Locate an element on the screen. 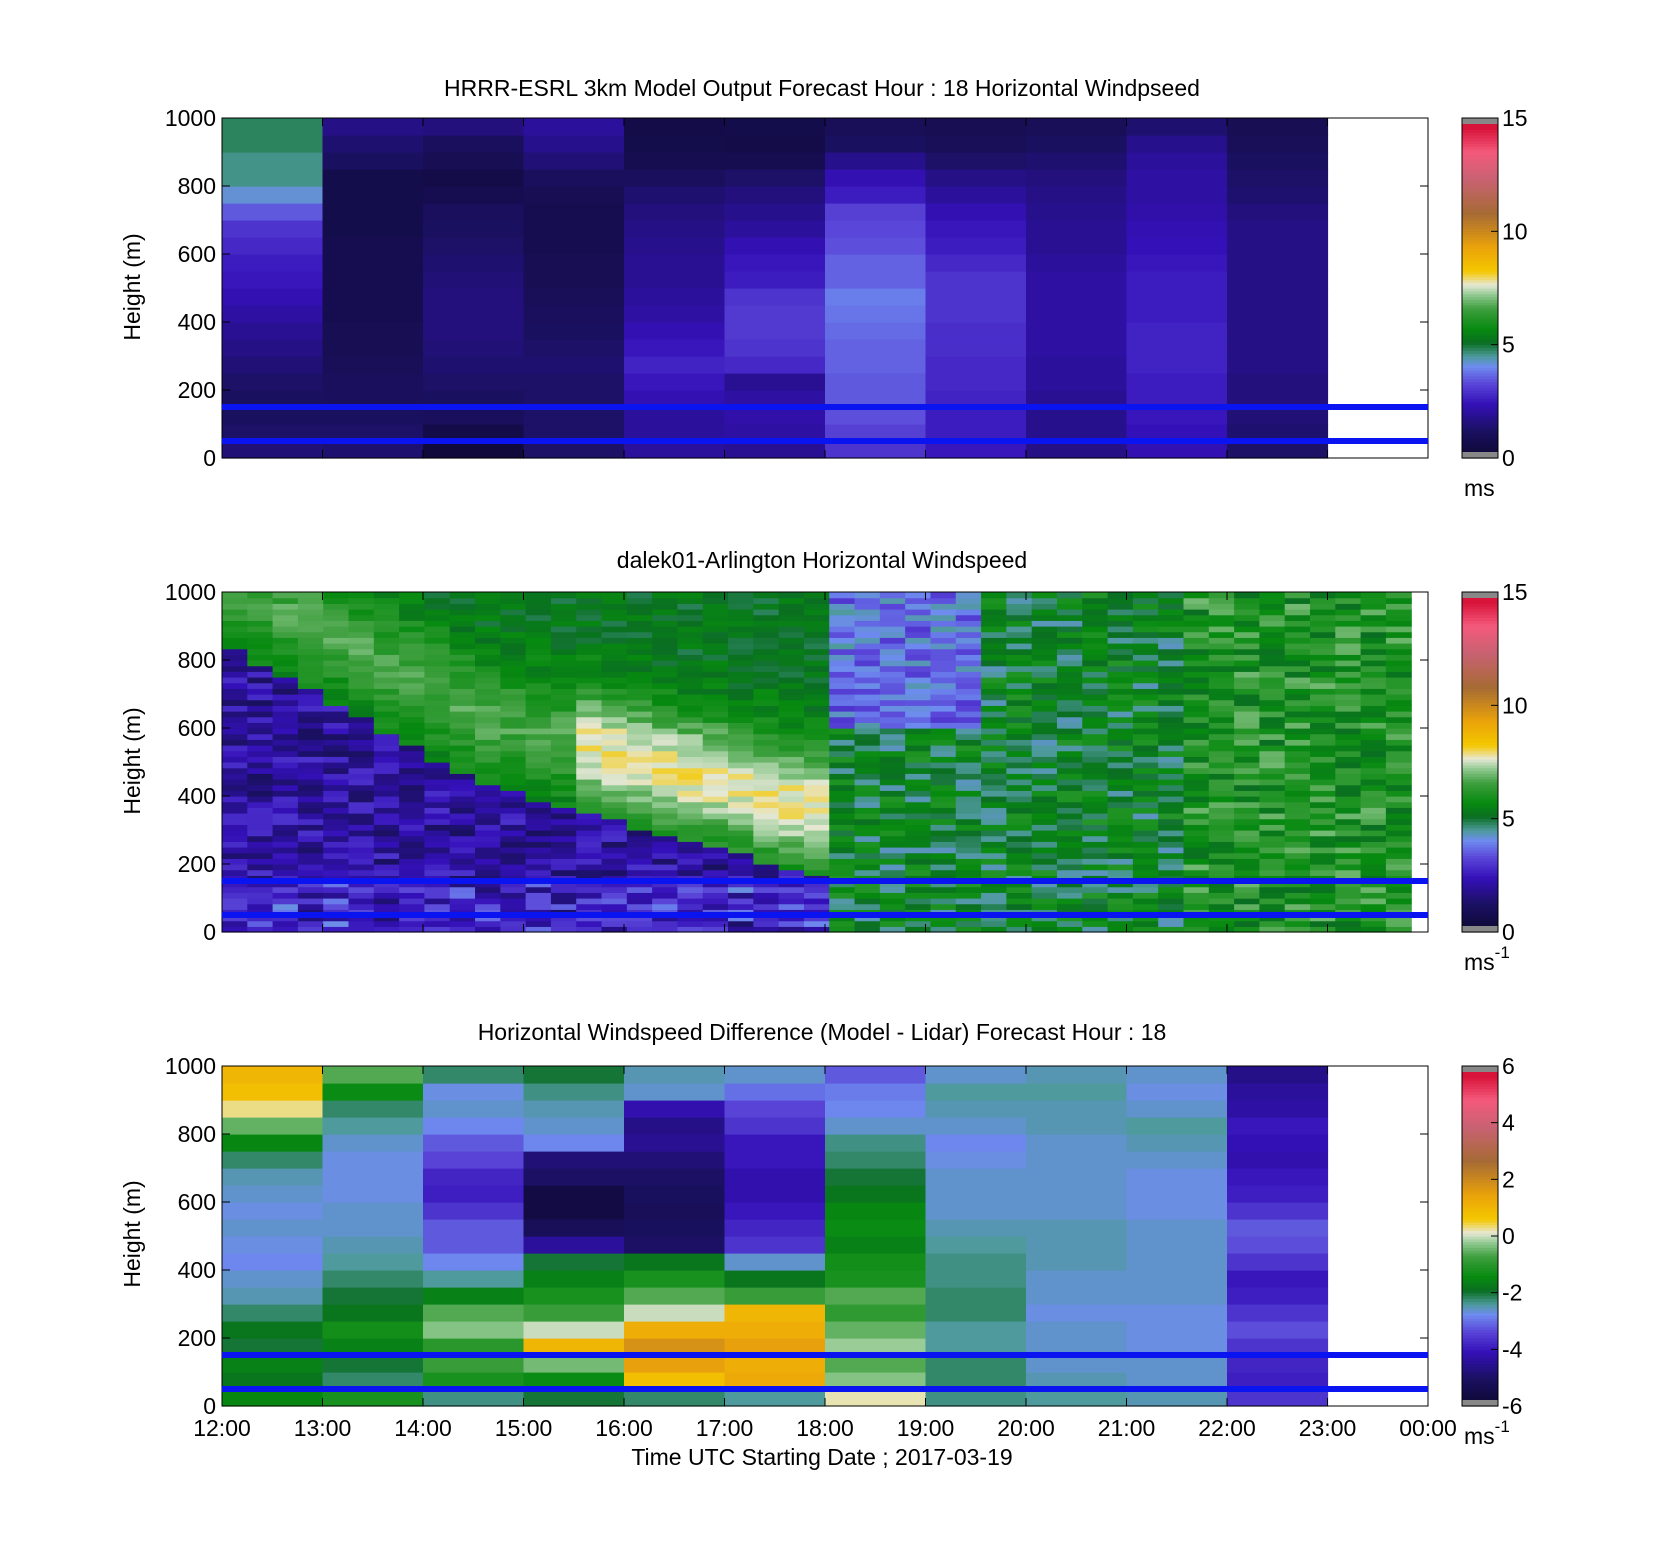 This screenshot has width=1680, height=1561. colorbar-tick-label: 0 is located at coordinates (1508, 458).